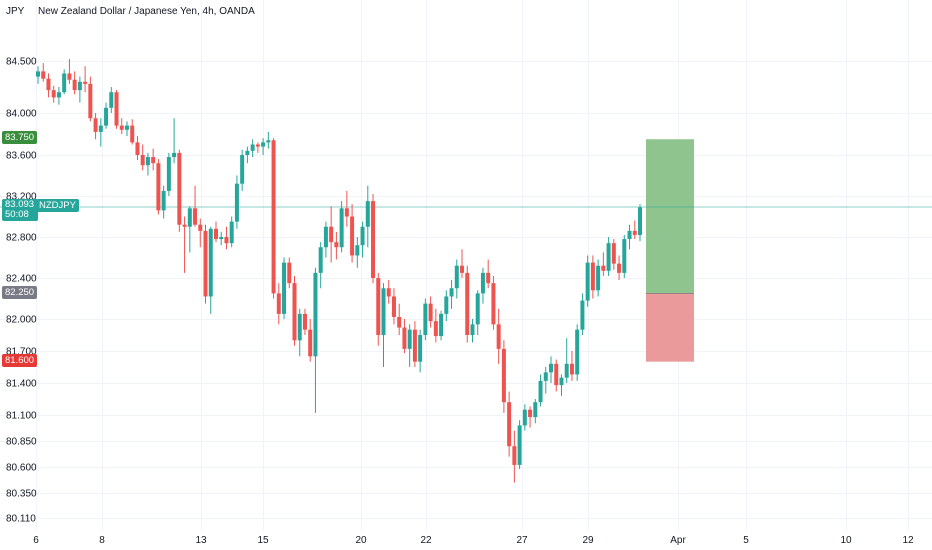 The width and height of the screenshot is (932, 550). I want to click on loss-zone, so click(670, 327).